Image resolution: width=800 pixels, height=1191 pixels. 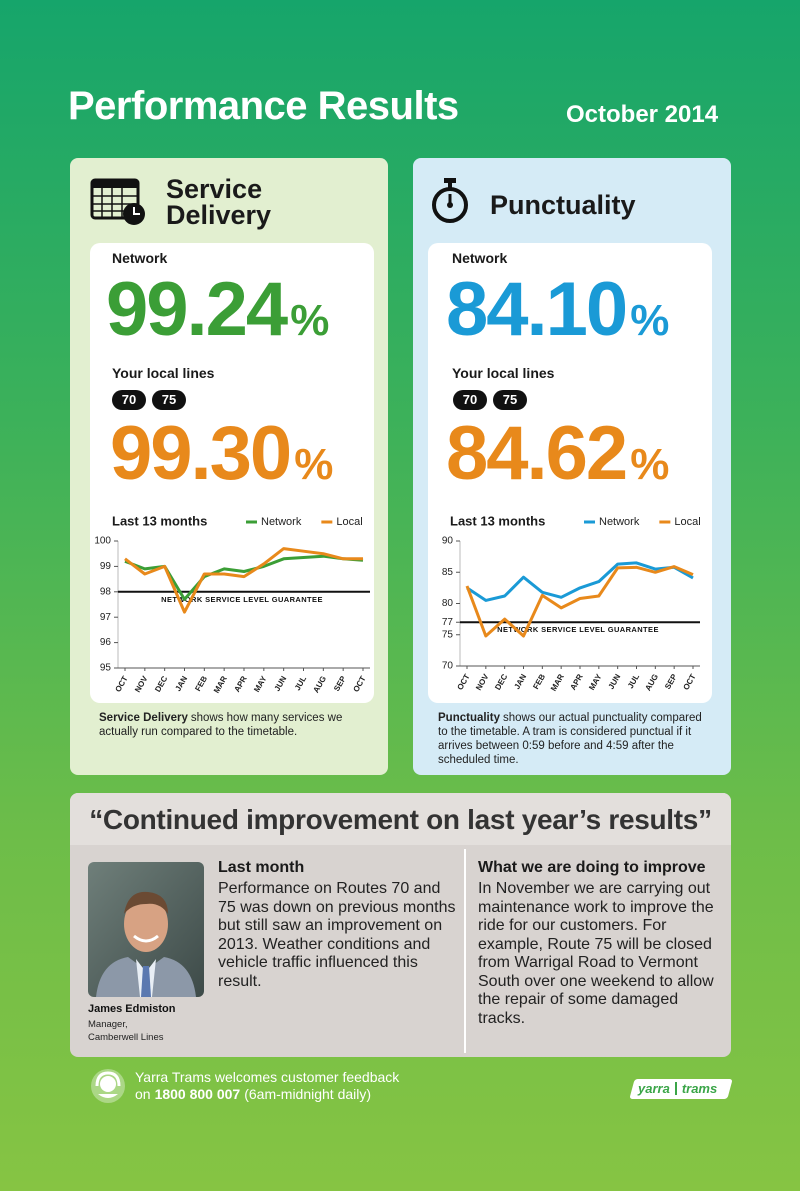 What do you see at coordinates (106, 566) in the screenshot?
I see `y-tick-label: 99` at bounding box center [106, 566].